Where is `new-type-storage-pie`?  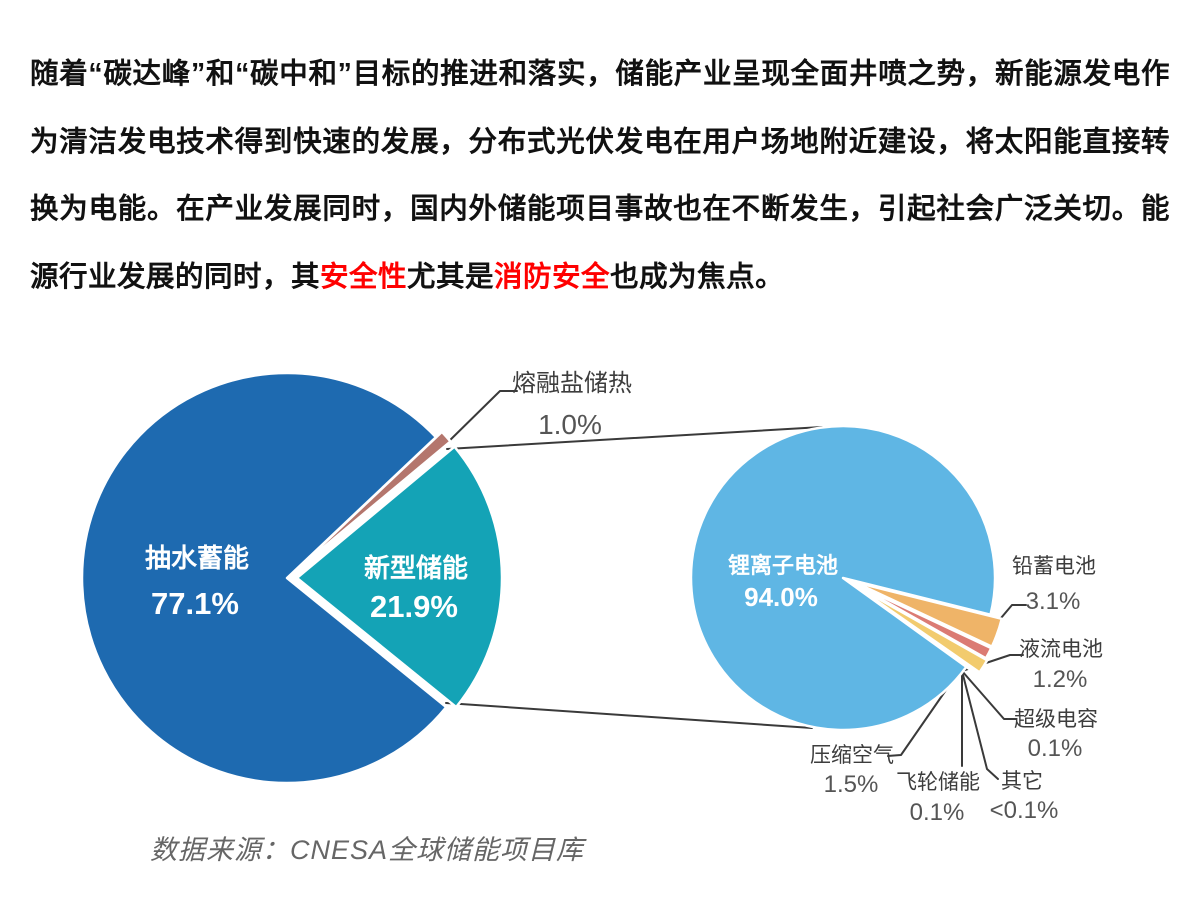
new-type-storage-pie is located at coordinates (846, 578).